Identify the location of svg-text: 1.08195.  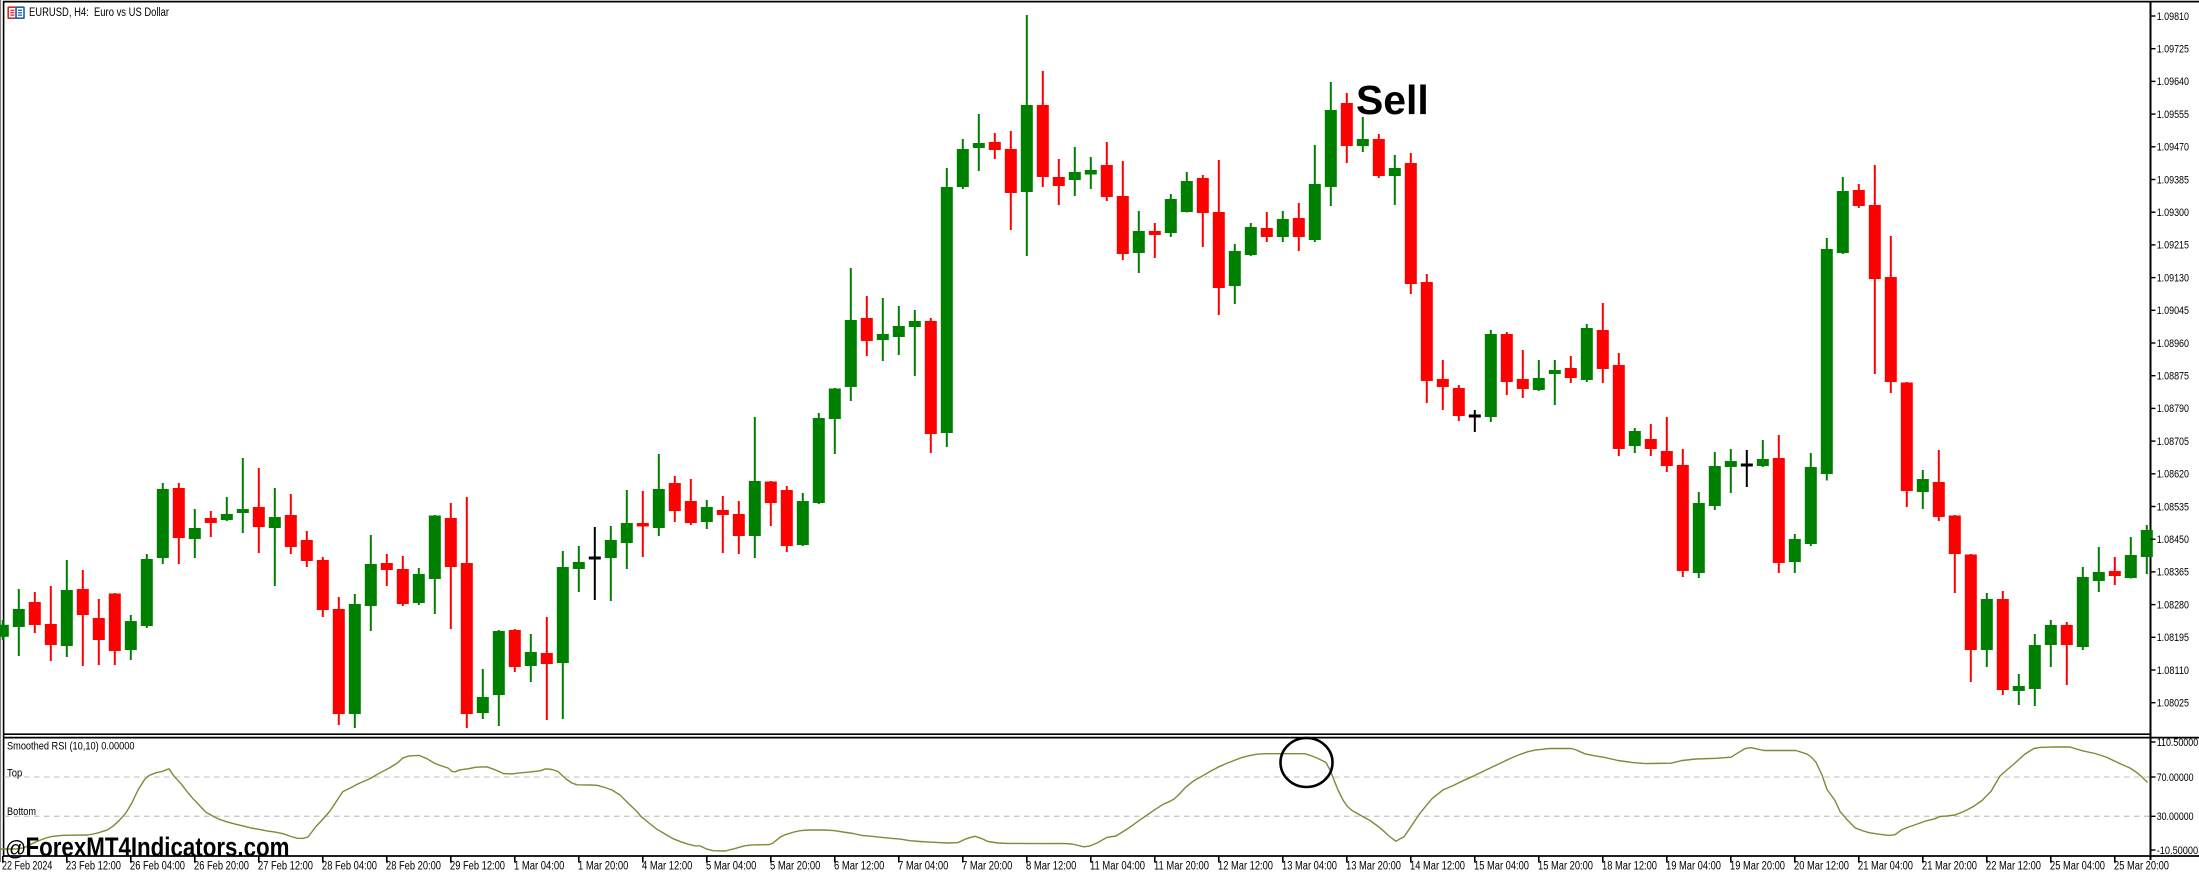
(2173, 638).